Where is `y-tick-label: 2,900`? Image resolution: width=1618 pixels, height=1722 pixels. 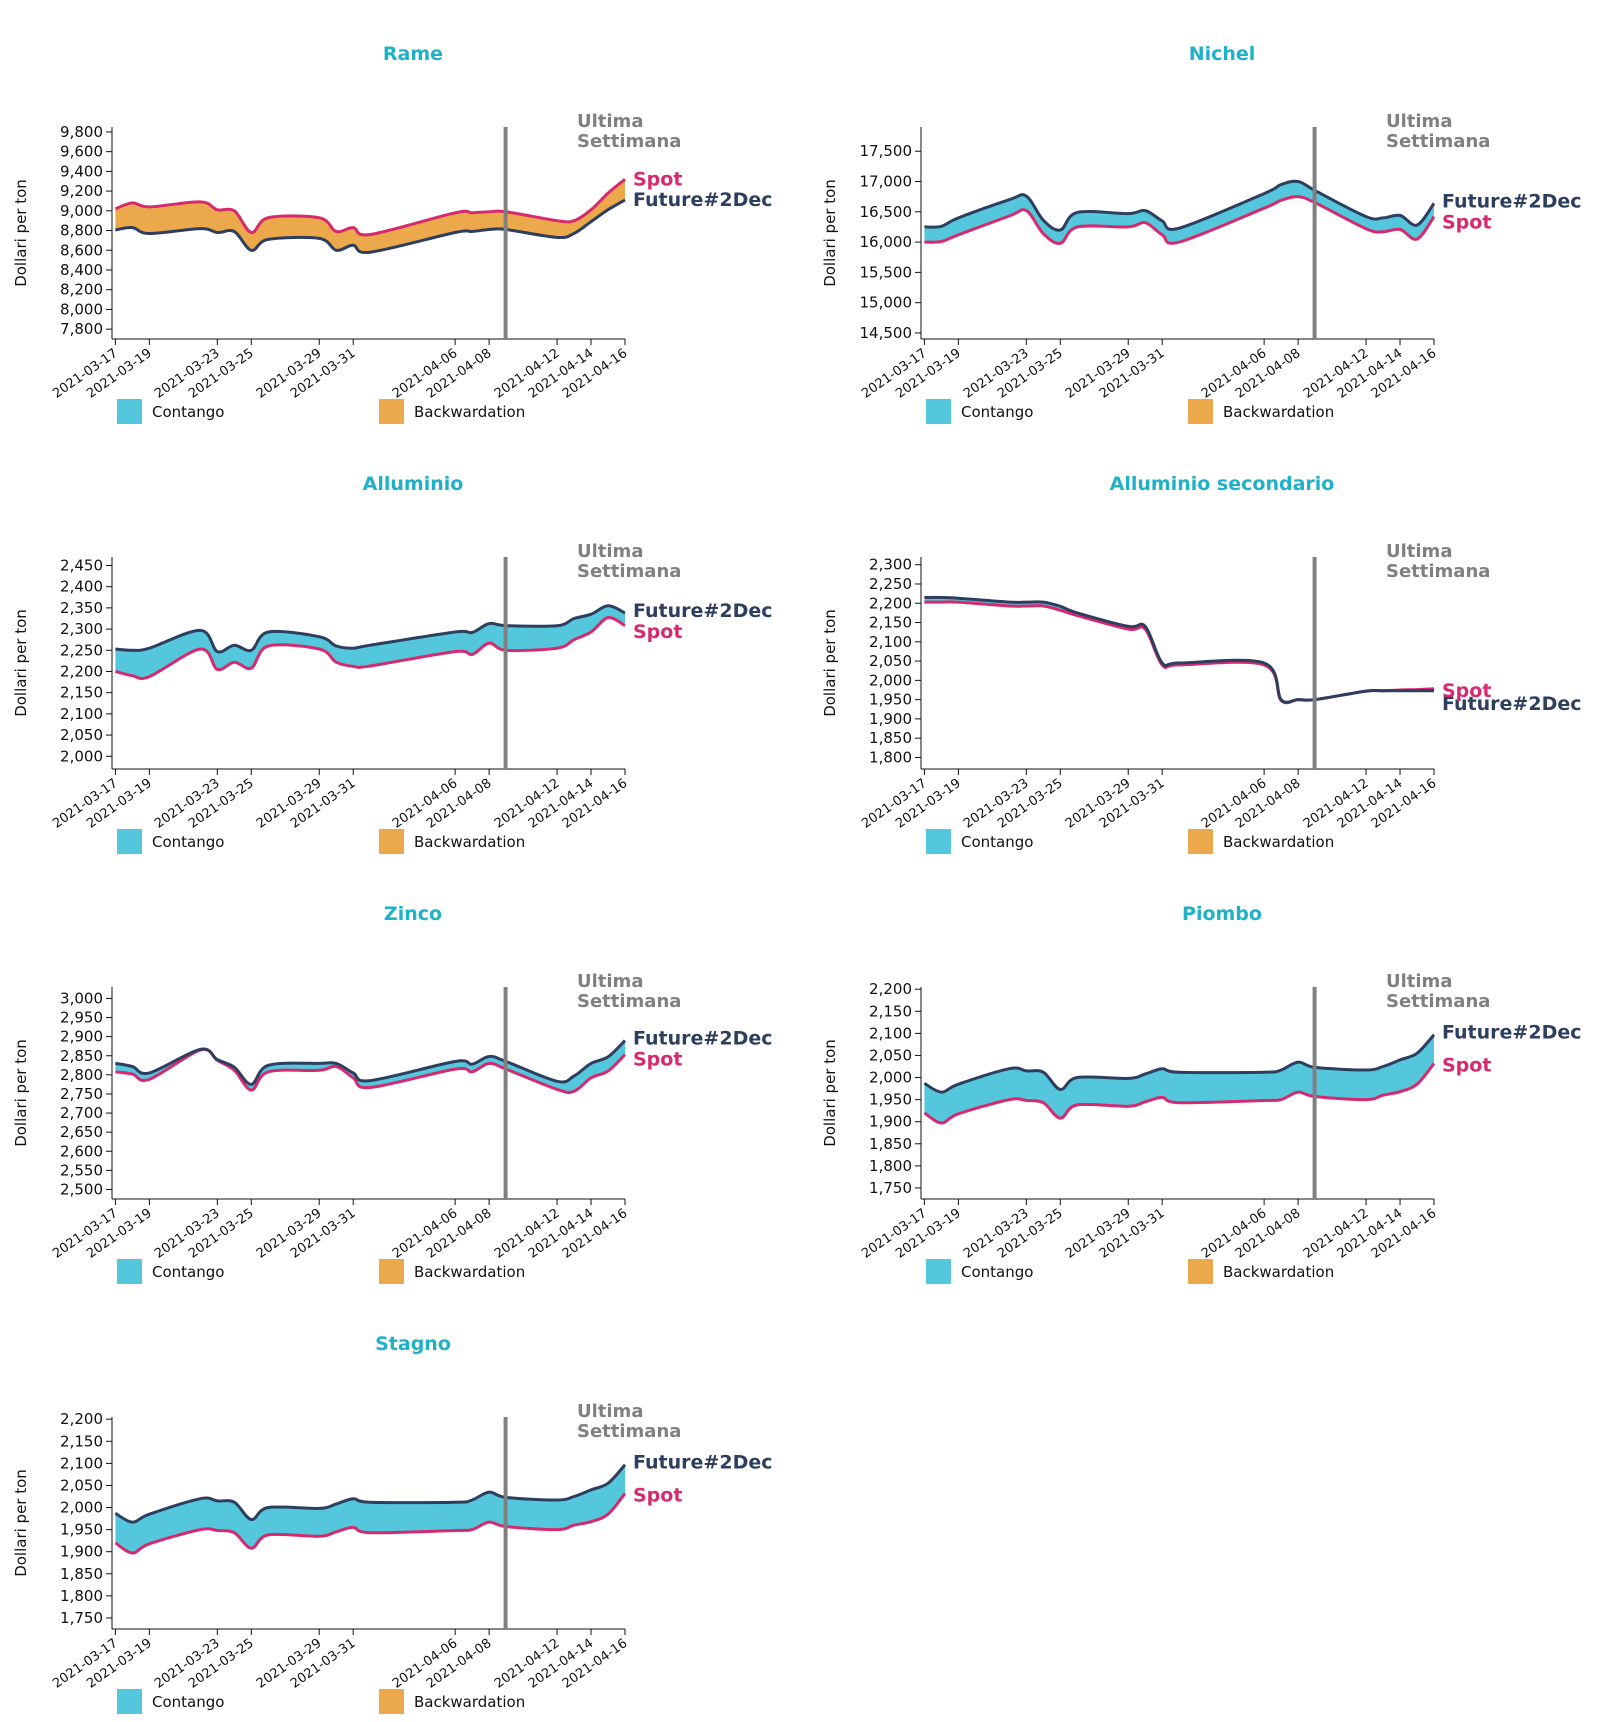 y-tick-label: 2,900 is located at coordinates (81, 1037).